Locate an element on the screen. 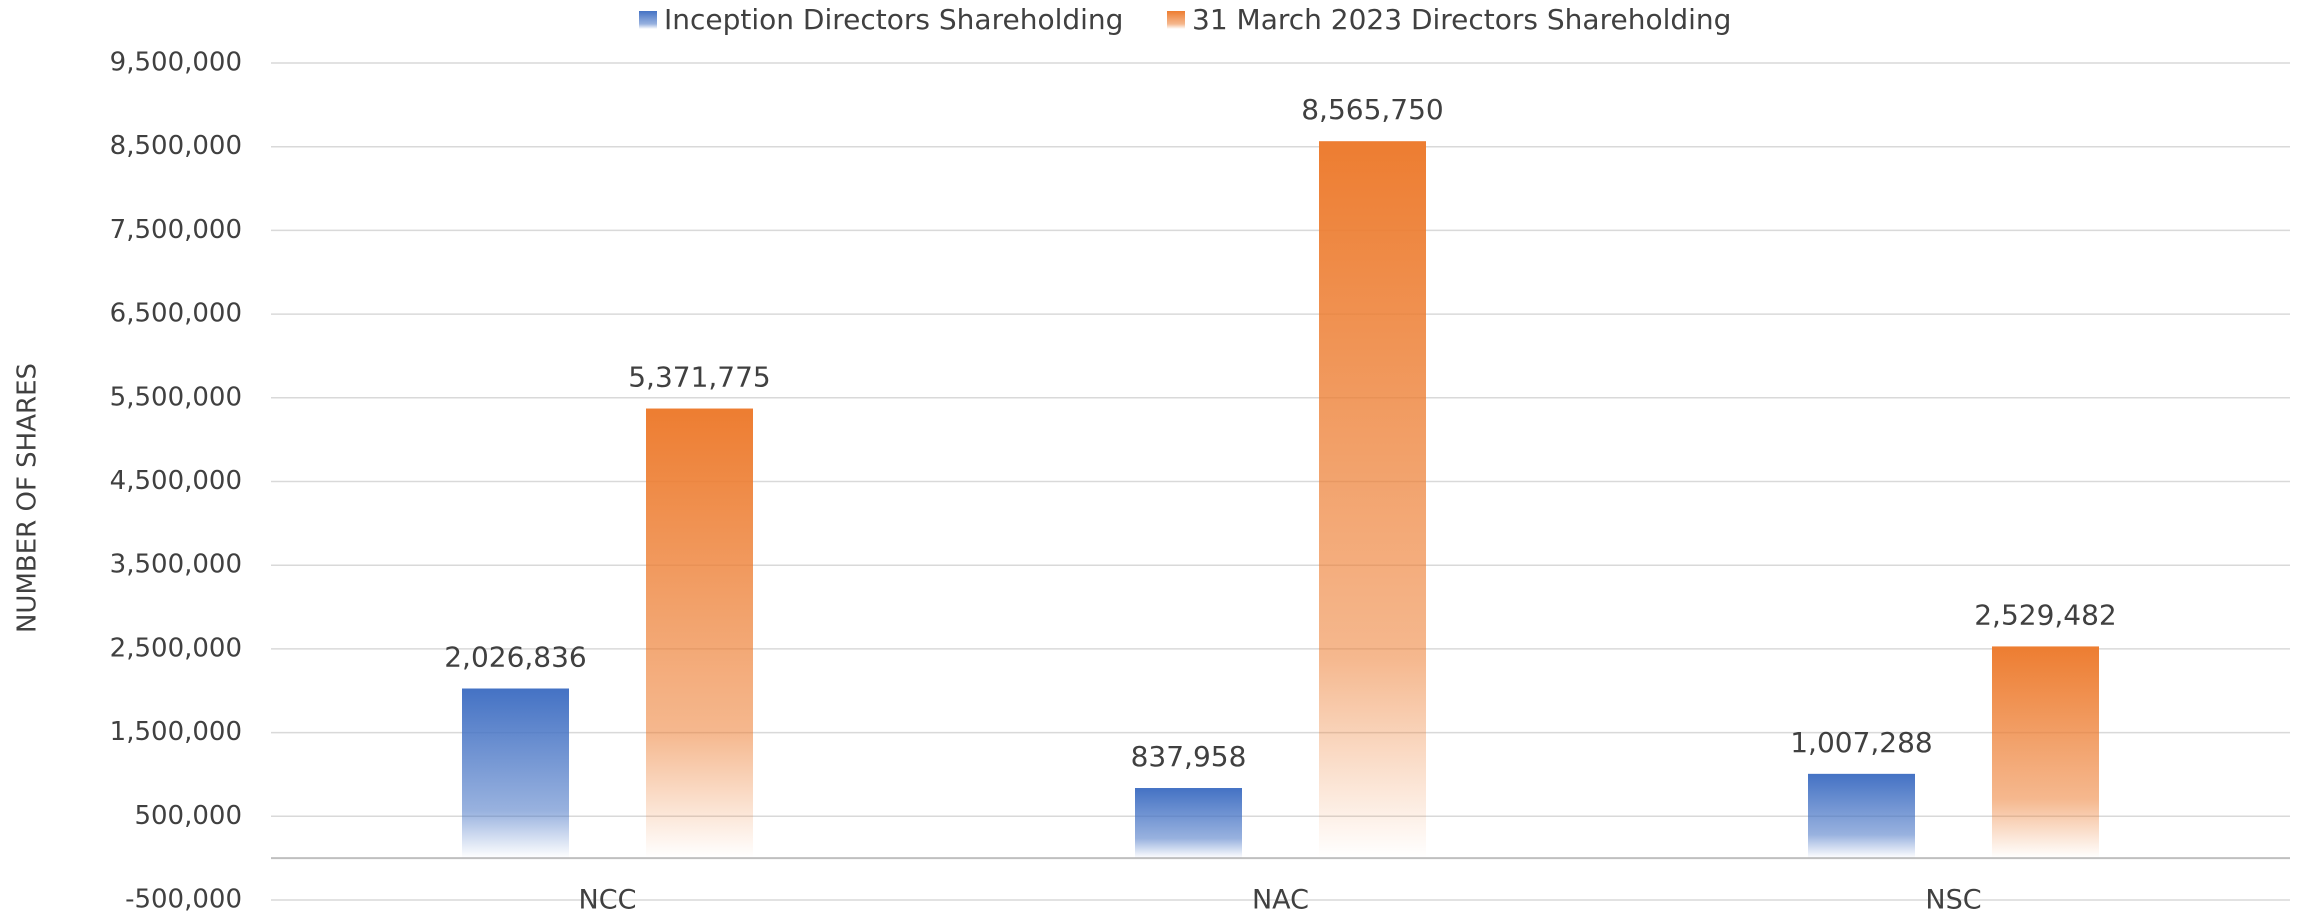  value-label: 8,565,750 is located at coordinates (1372, 109).